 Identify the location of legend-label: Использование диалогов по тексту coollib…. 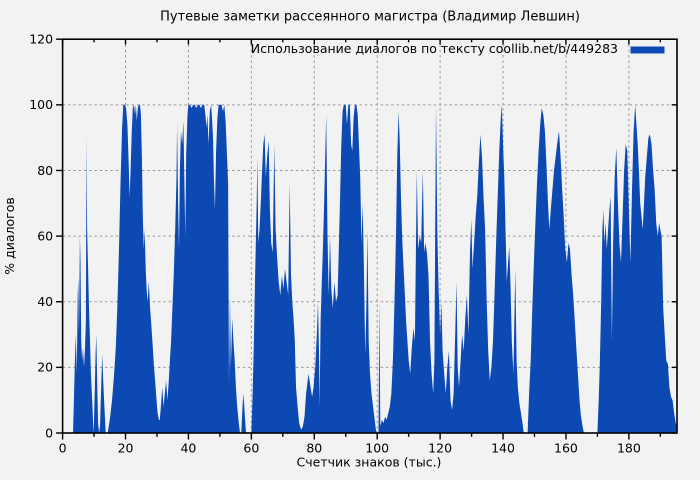
(434, 48).